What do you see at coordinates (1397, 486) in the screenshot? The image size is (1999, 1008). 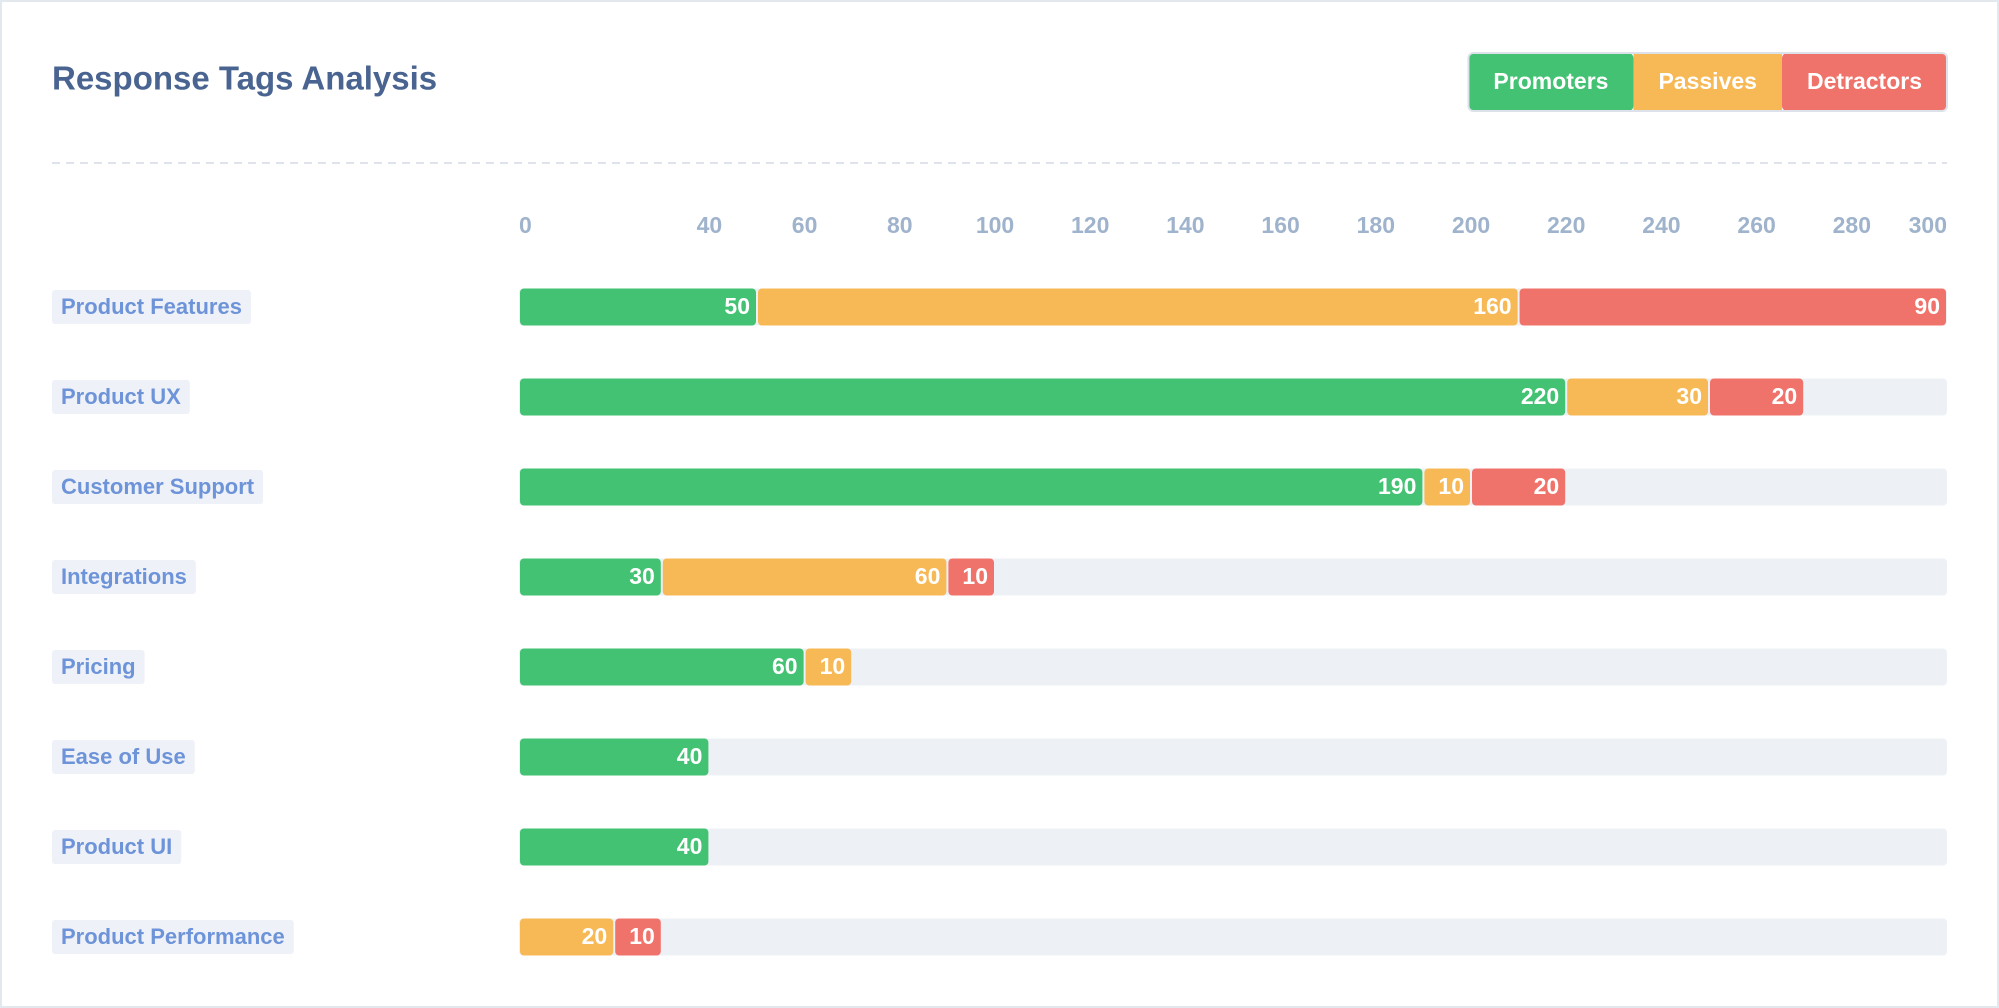 I see `value-label: 190` at bounding box center [1397, 486].